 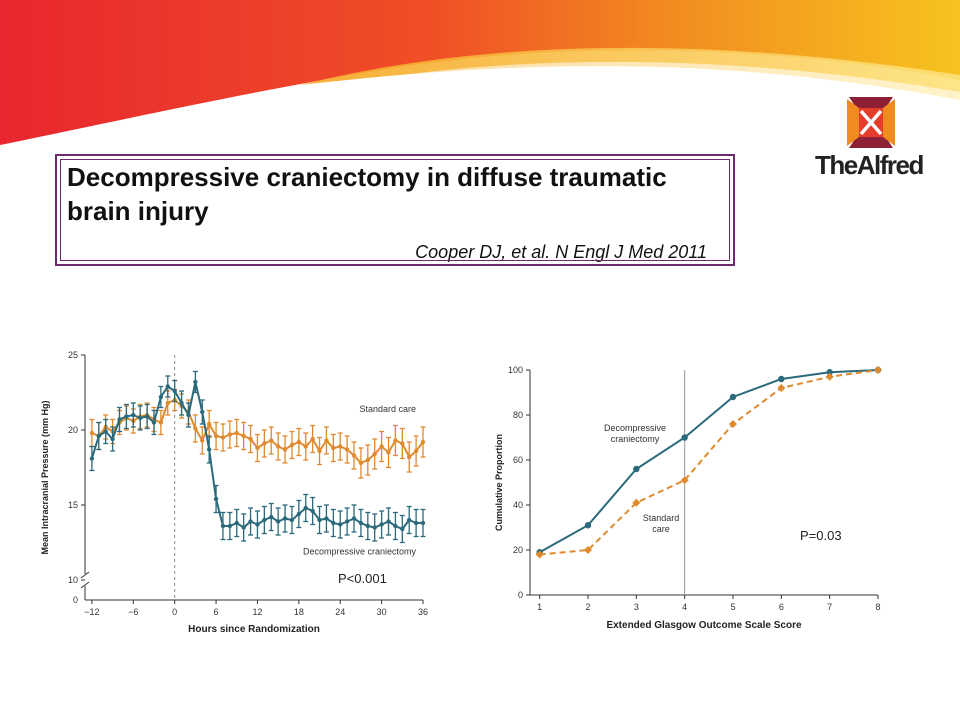 I want to click on y-axis-title: Cumulative Proportion, so click(x=499, y=482).